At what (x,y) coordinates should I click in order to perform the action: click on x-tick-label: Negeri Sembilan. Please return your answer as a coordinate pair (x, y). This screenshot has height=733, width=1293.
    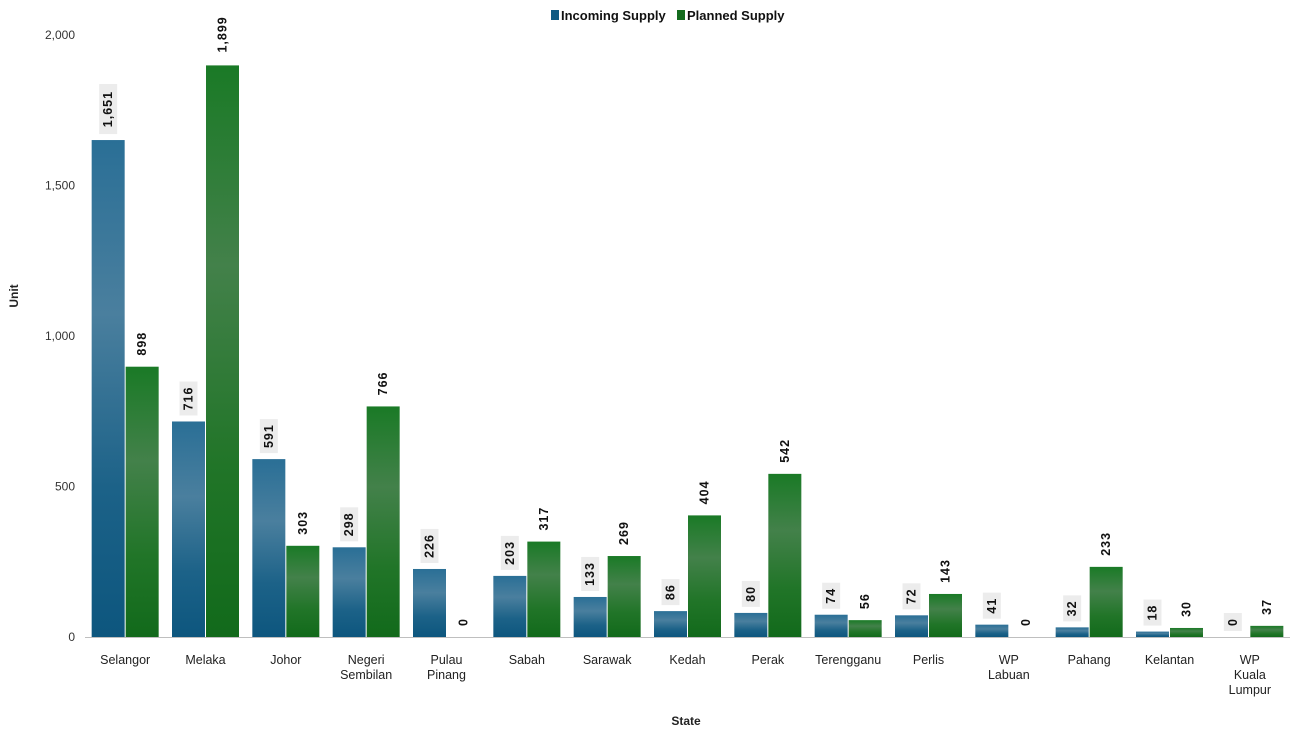
    Looking at the image, I should click on (366, 667).